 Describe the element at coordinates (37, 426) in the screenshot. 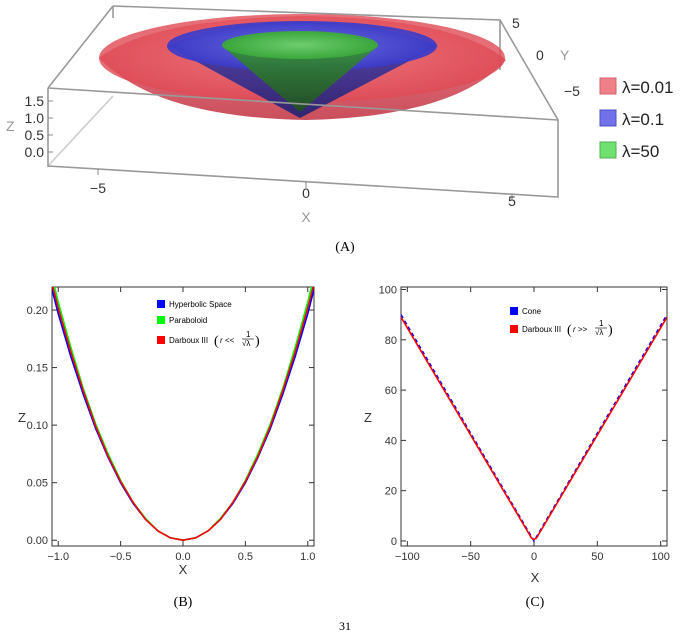

I see `y-tick-label: 0.10` at that location.